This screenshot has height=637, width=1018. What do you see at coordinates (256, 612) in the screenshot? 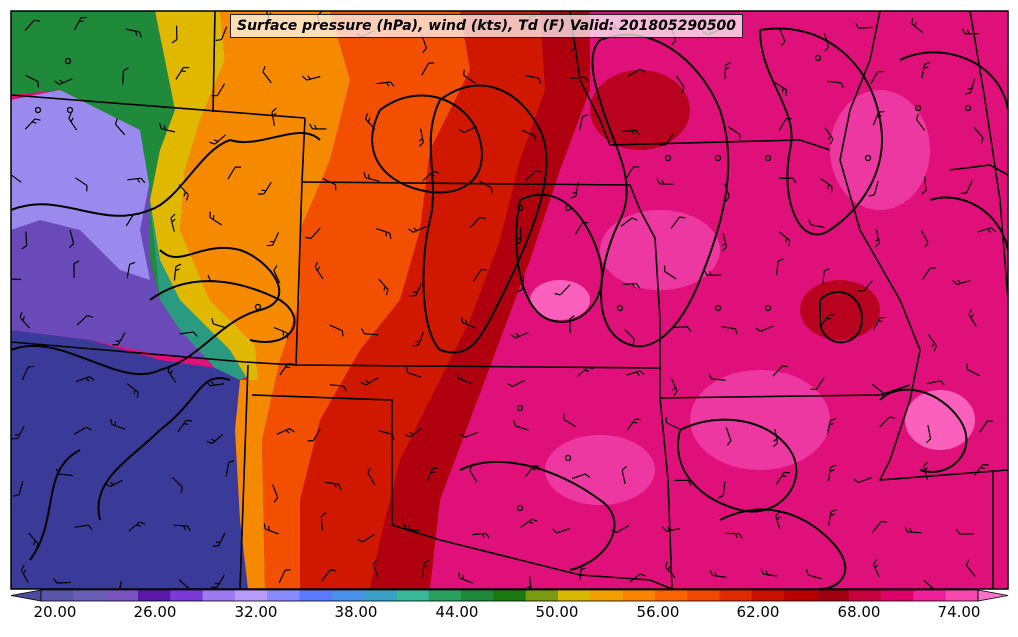
I see `colorbar-tick-label: 32.00` at bounding box center [256, 612].